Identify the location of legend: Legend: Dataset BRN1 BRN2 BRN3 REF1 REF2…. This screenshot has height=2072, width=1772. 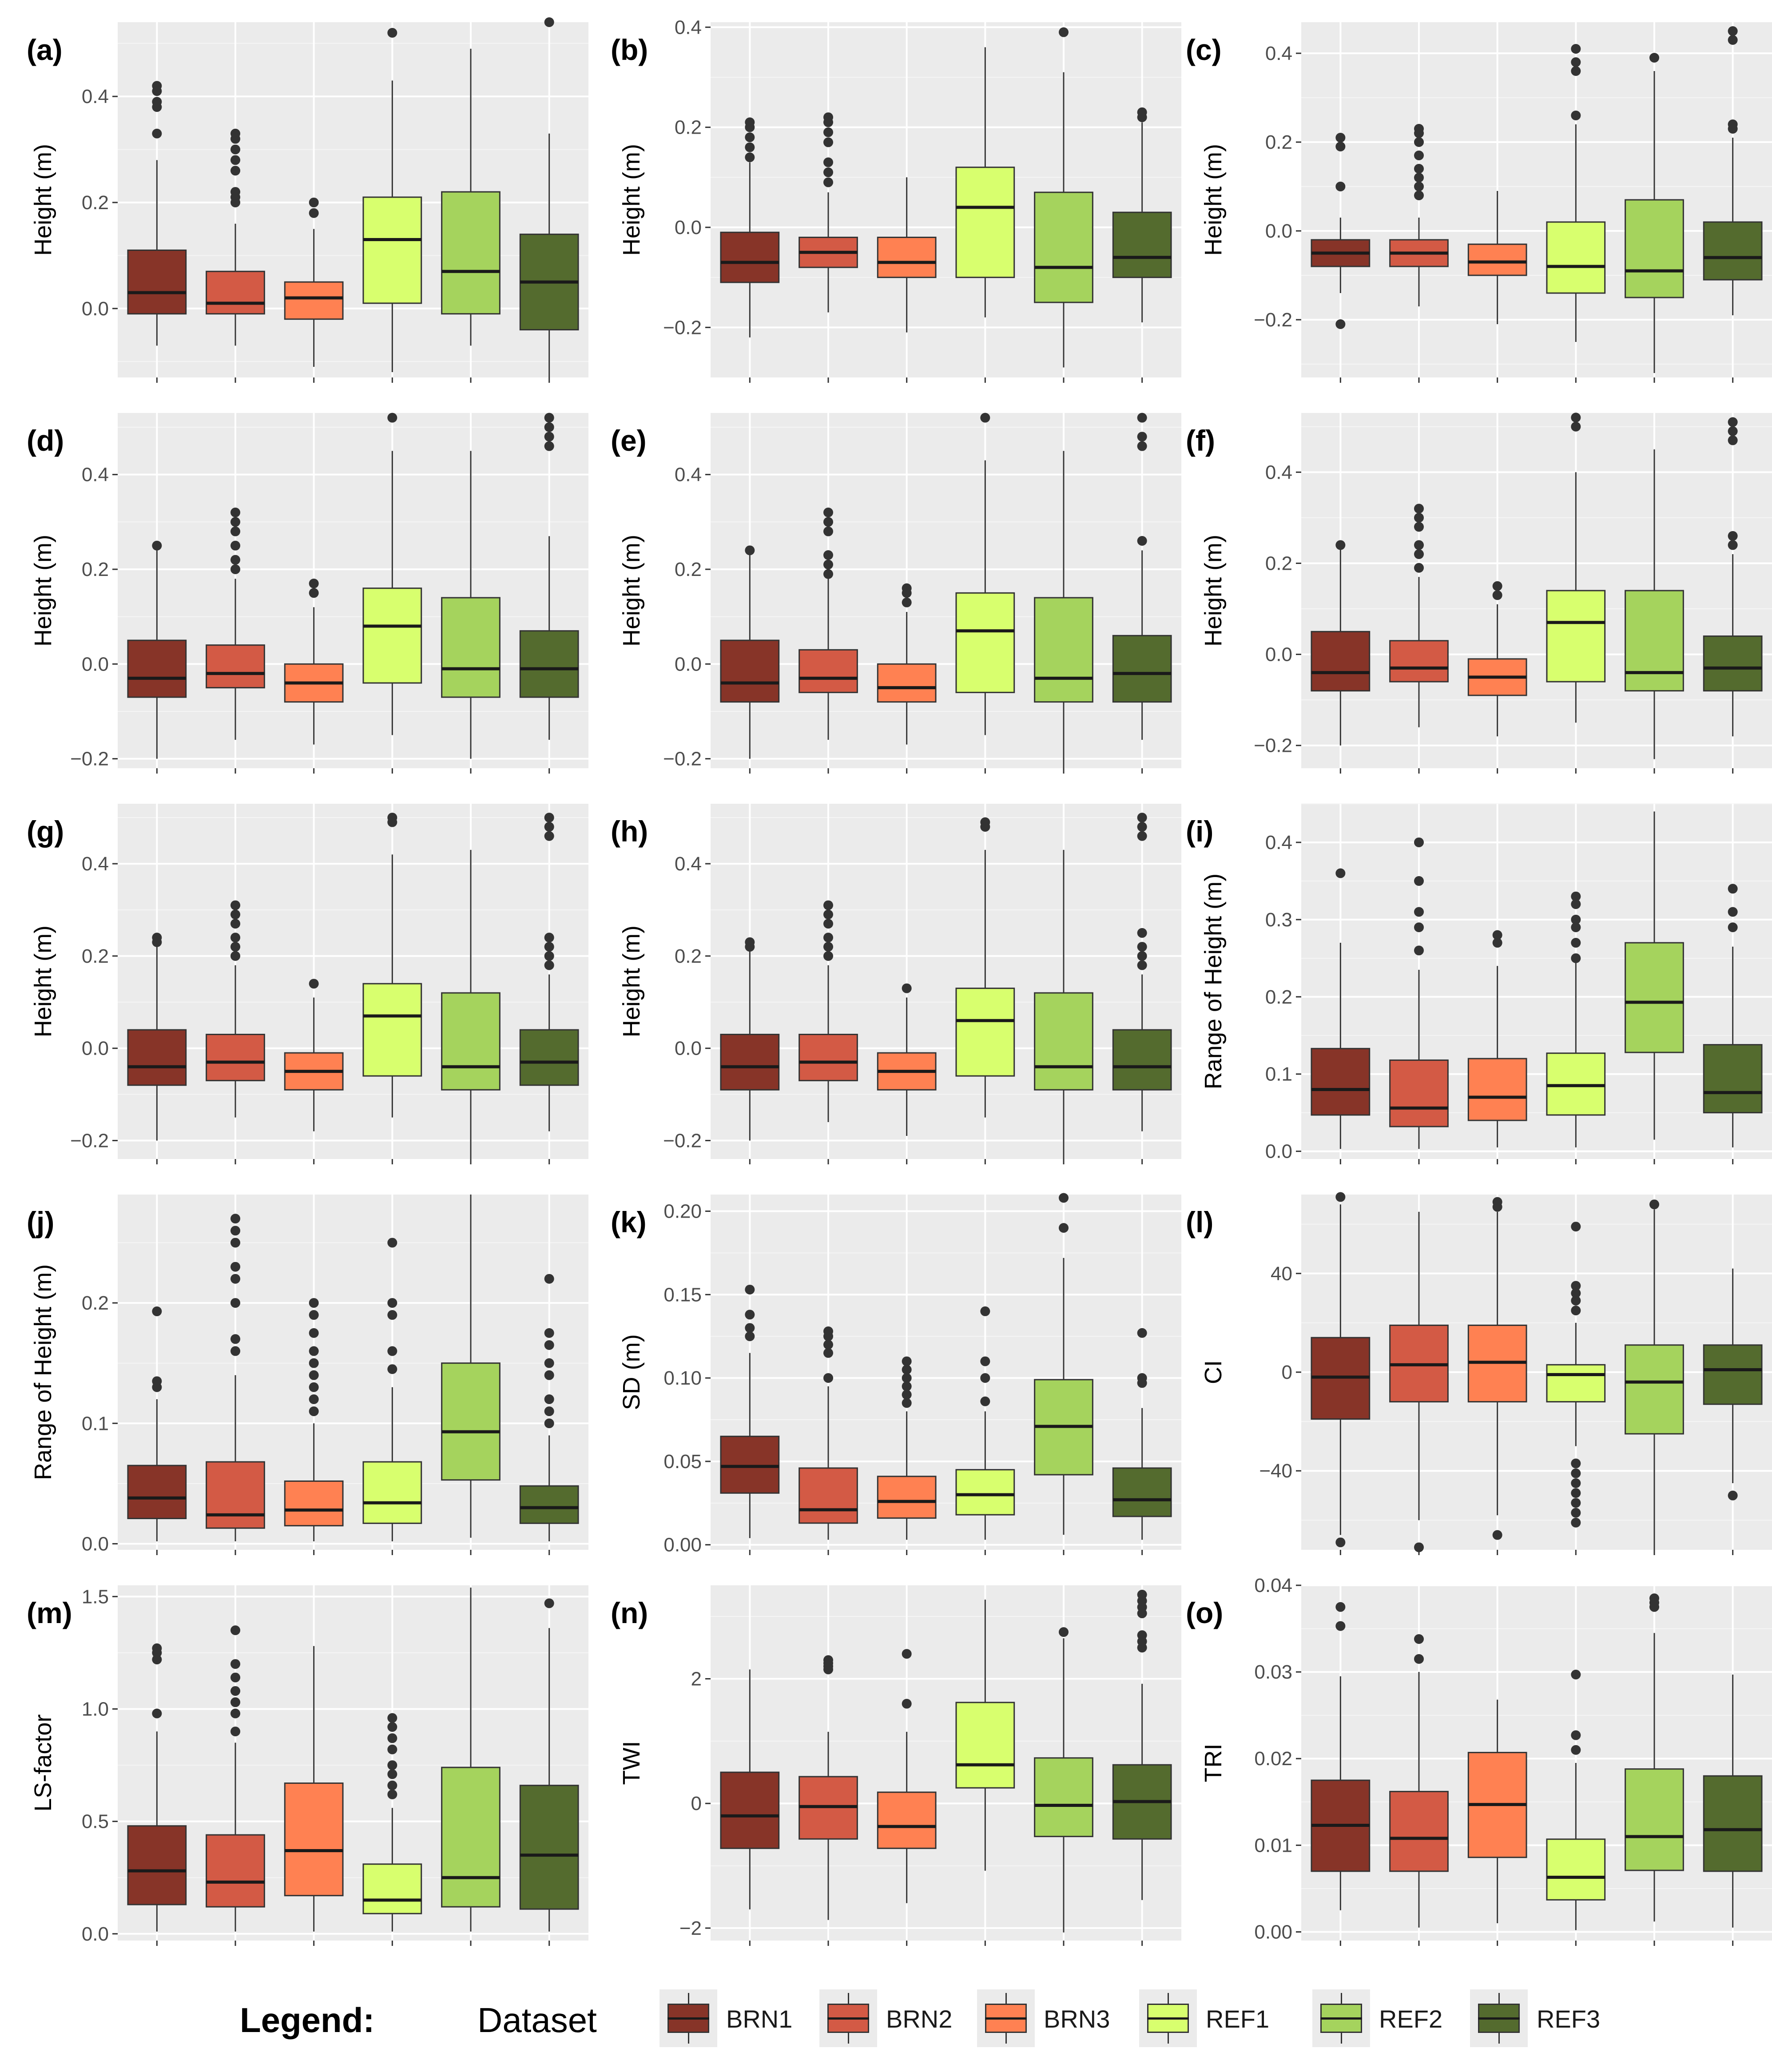
(886, 2016).